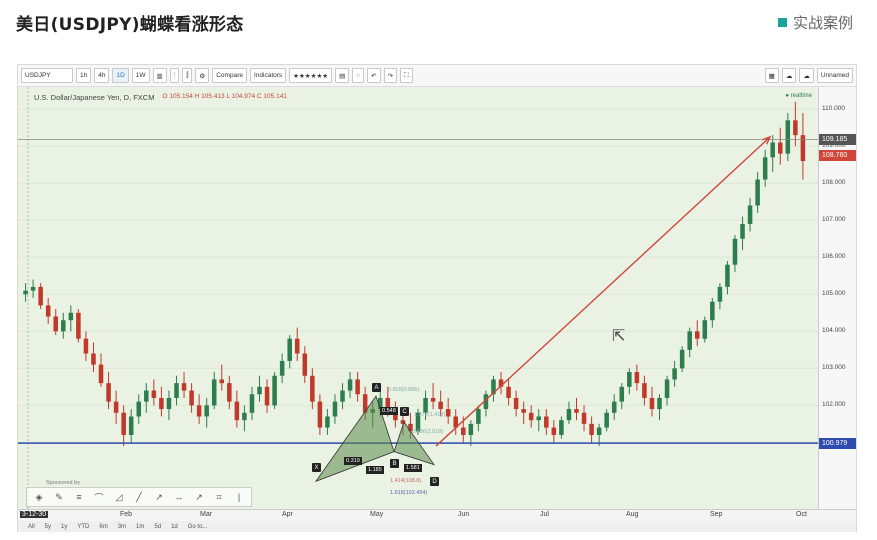 Image resolution: width=877 pixels, height=540 pixels. I want to click on indicators-button: Indicators, so click(268, 75).